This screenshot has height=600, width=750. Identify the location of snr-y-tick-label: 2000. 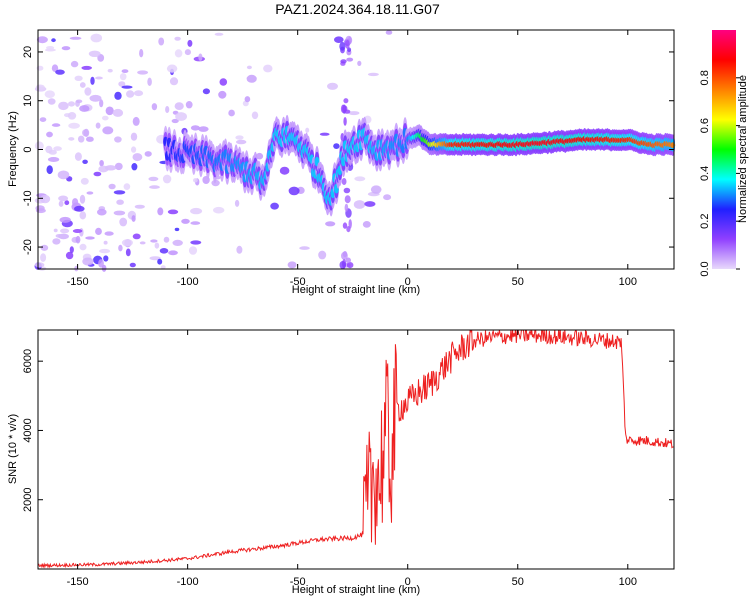
(28, 499).